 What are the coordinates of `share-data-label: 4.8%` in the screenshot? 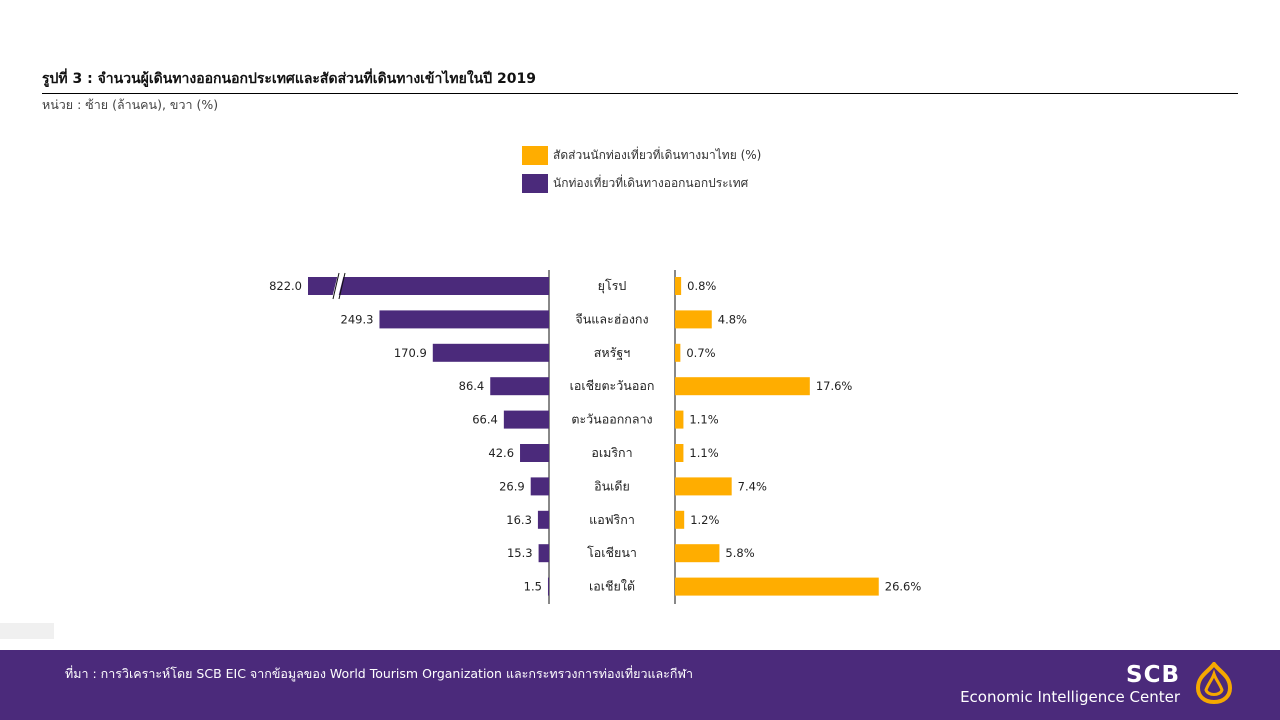 It's located at (732, 319).